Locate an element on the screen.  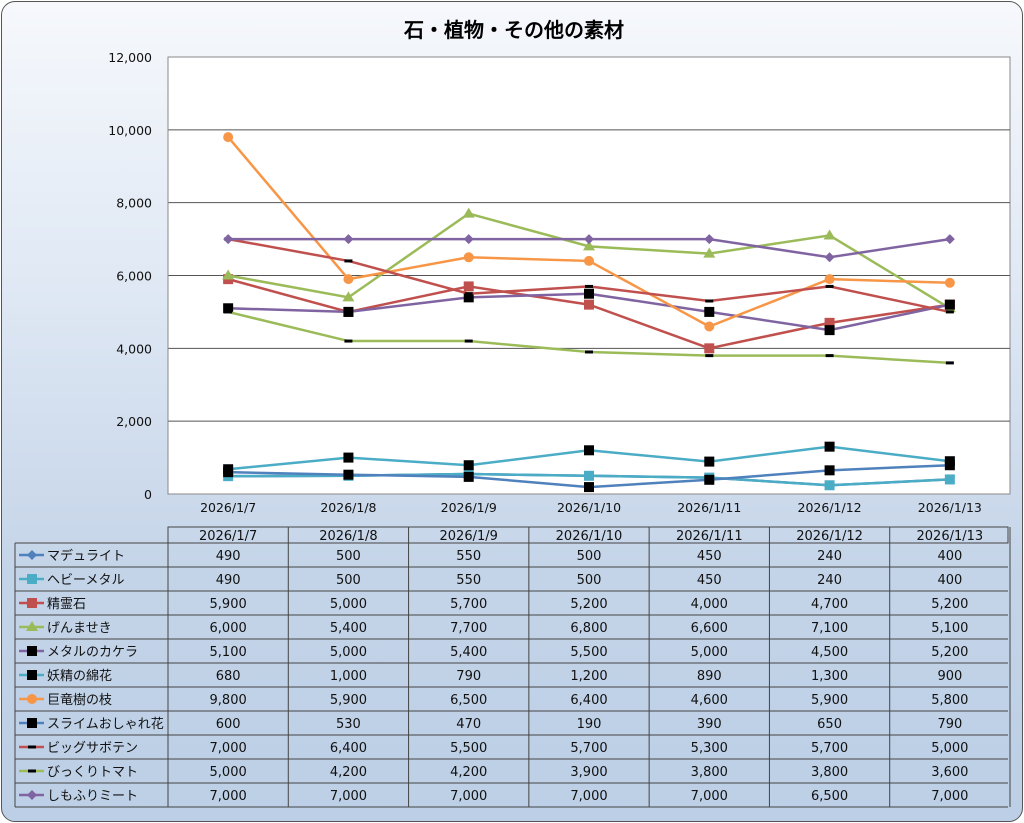
table-cell: 900 is located at coordinates (949, 676).